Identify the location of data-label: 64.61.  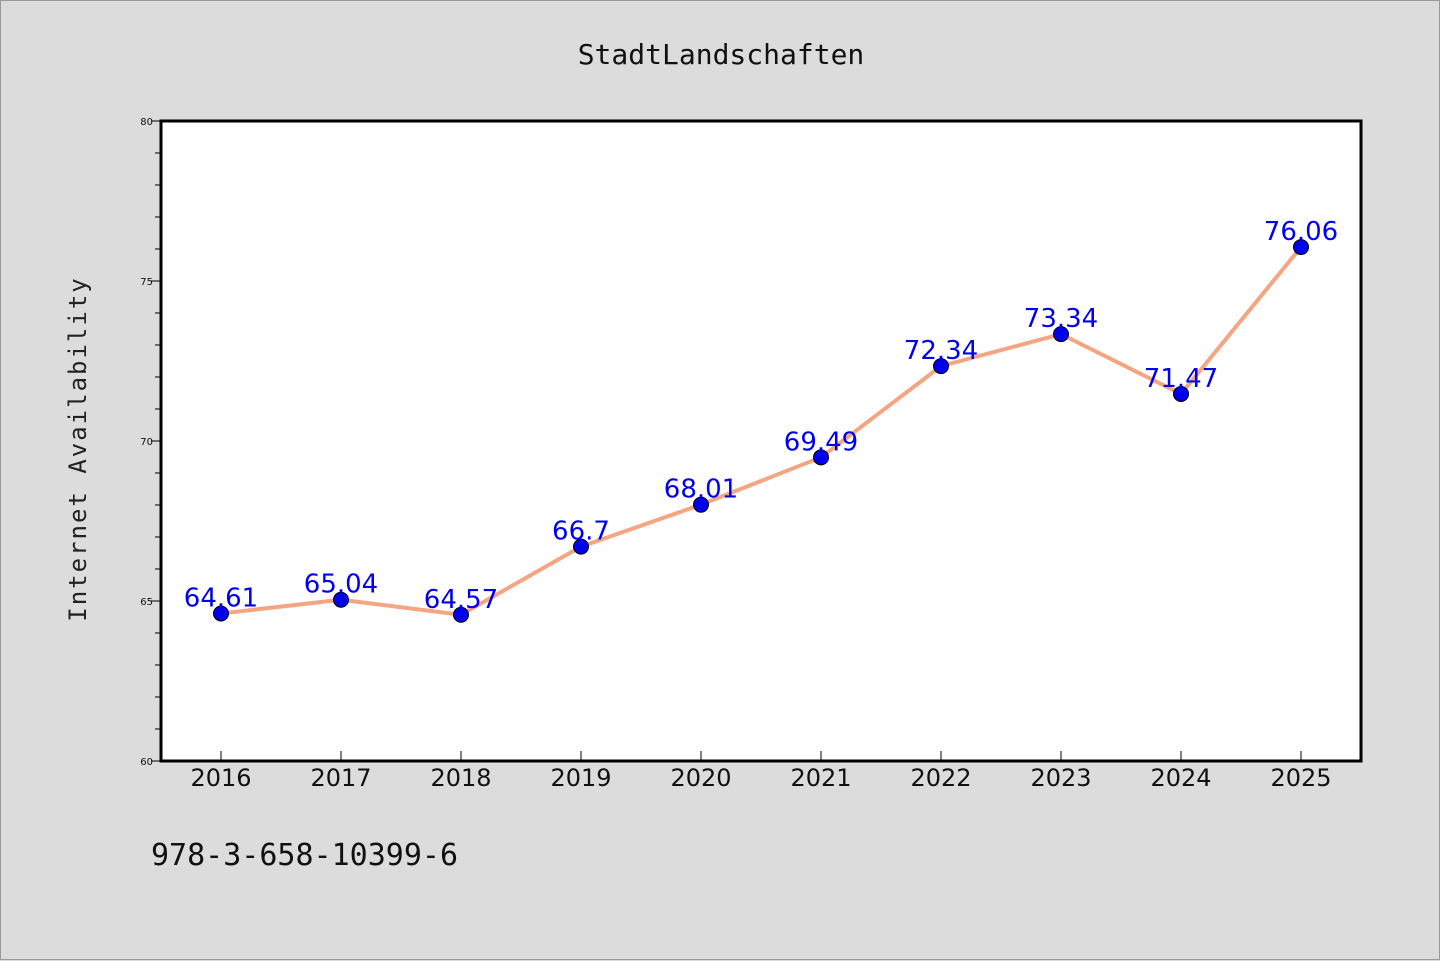
(221, 598).